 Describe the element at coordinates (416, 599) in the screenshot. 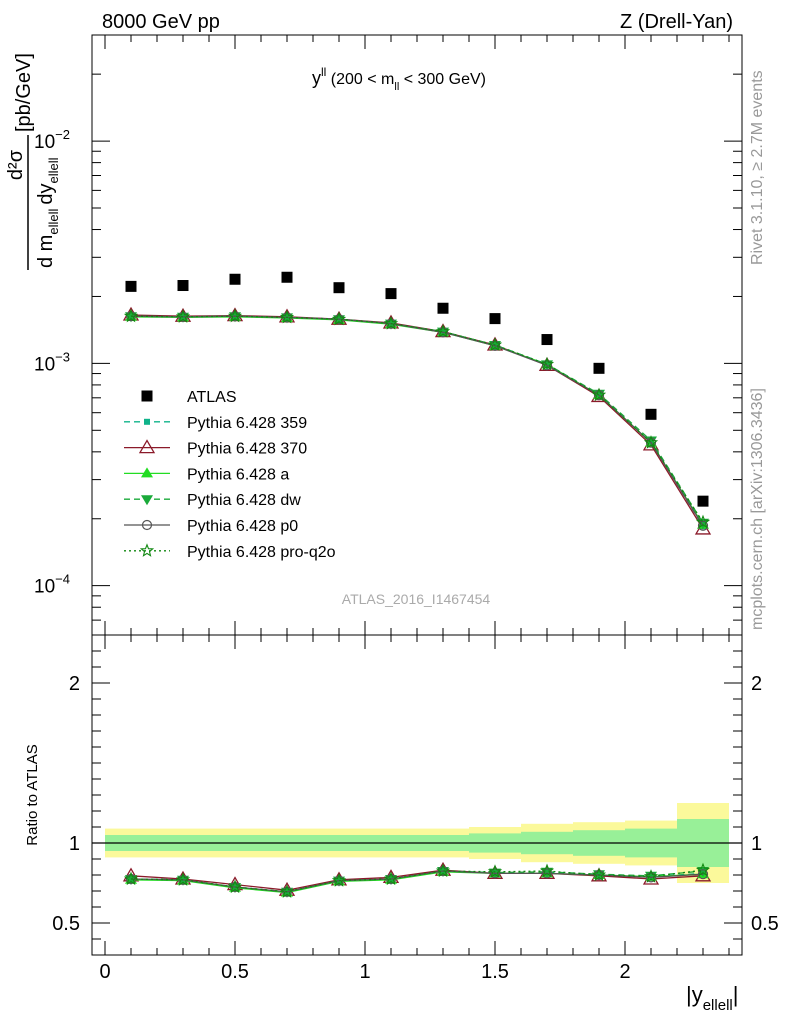

I see `analysis-id: ATLAS_2016_I1467454` at that location.